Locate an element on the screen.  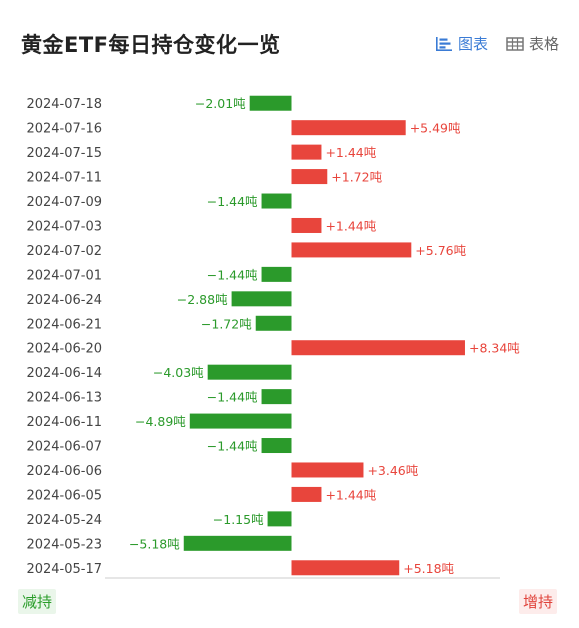
table-view-button: 表格 is located at coordinates (532, 43).